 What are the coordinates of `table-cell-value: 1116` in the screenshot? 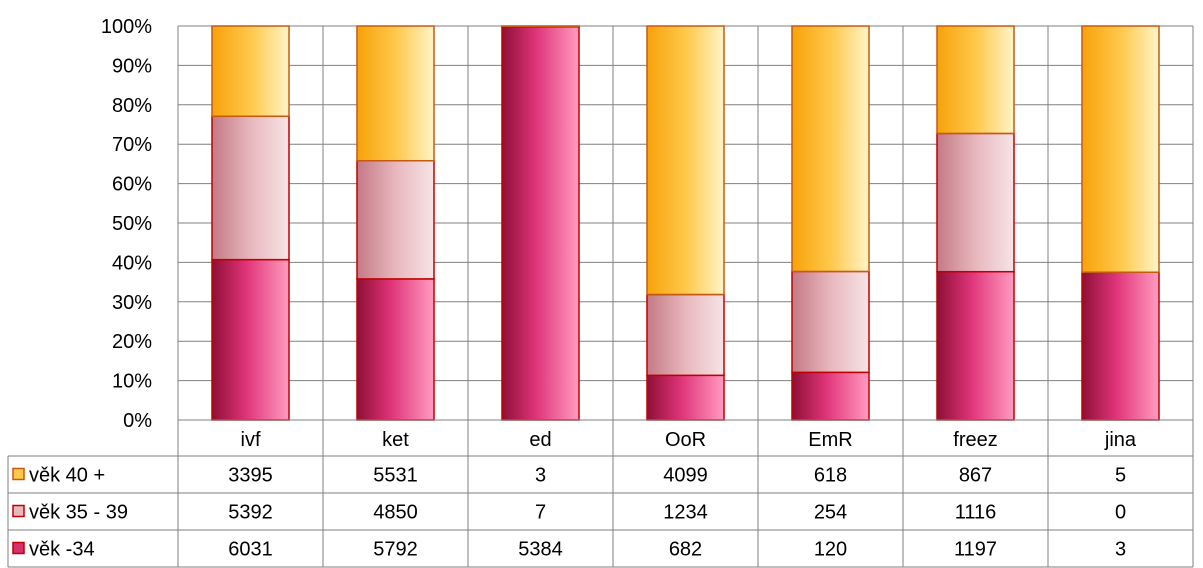 It's located at (976, 513).